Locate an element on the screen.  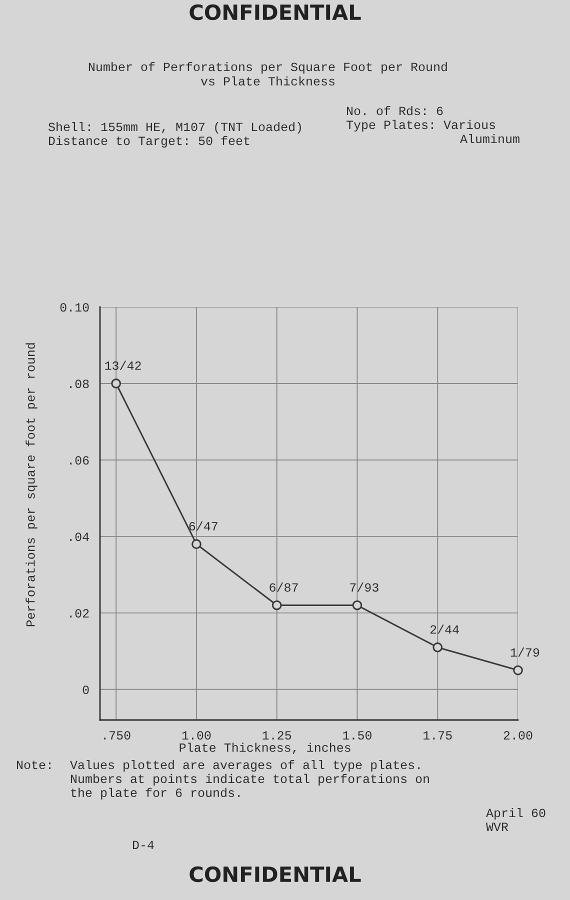
x-tick-label: .750 is located at coordinates (117, 735).